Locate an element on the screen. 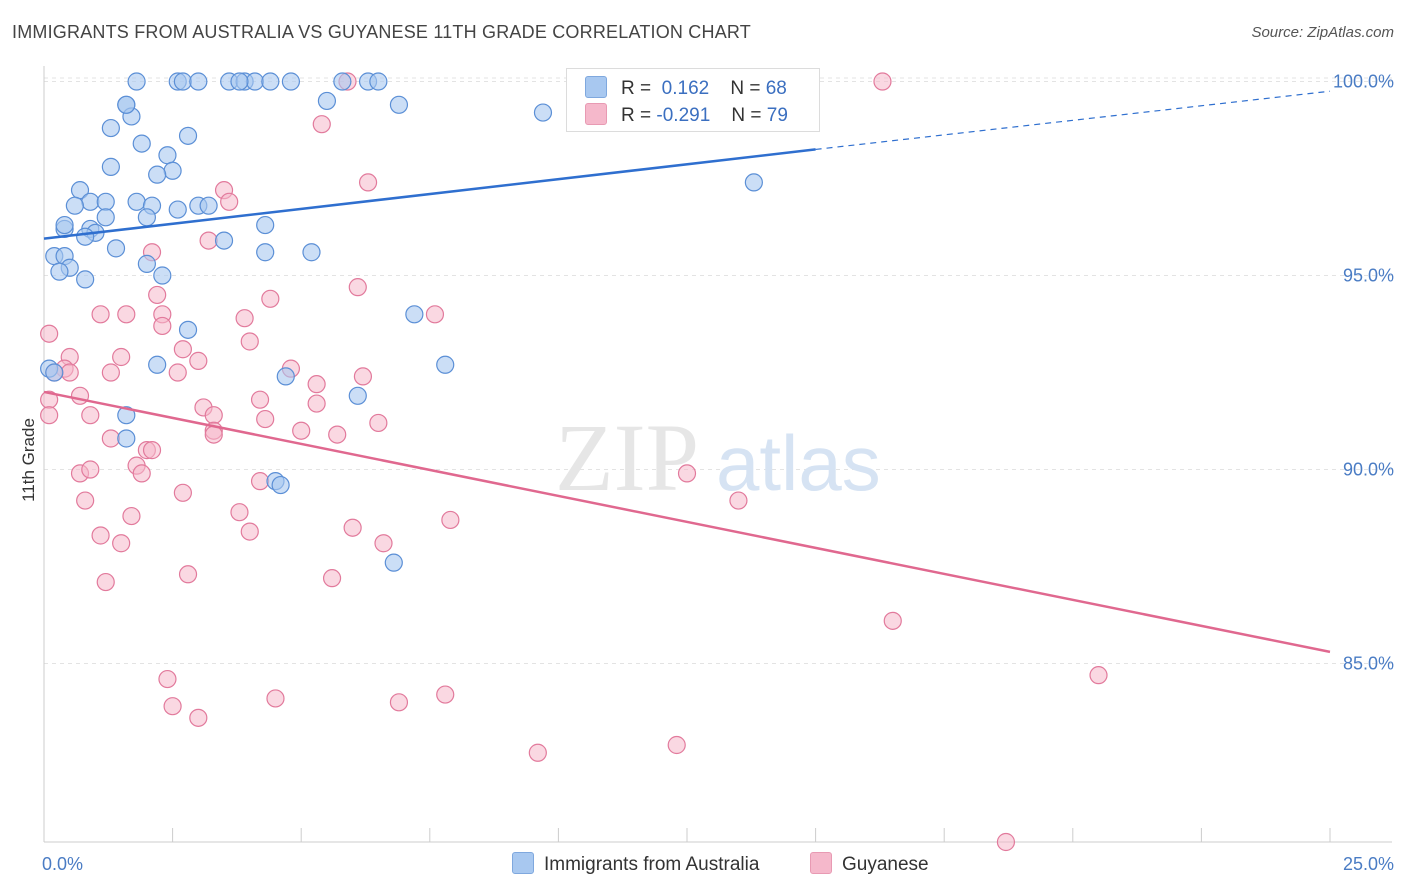  legend-n-value: 79 is located at coordinates (777, 115).